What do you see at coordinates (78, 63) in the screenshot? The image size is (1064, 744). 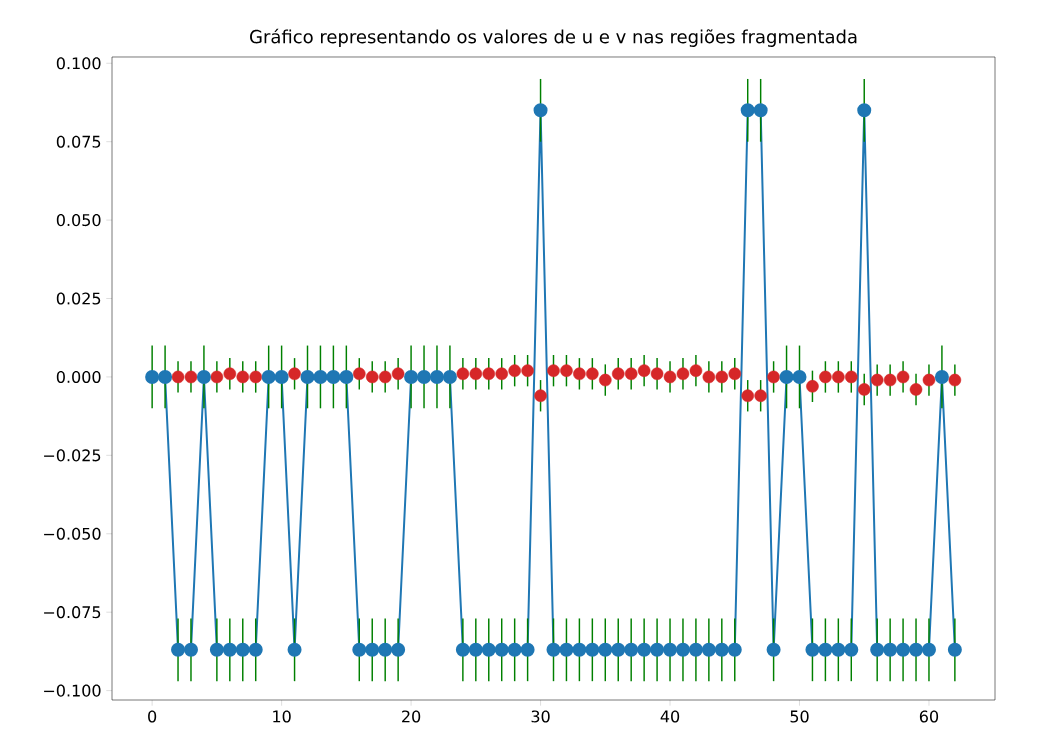 I see `y-tick-label: 0.100` at bounding box center [78, 63].